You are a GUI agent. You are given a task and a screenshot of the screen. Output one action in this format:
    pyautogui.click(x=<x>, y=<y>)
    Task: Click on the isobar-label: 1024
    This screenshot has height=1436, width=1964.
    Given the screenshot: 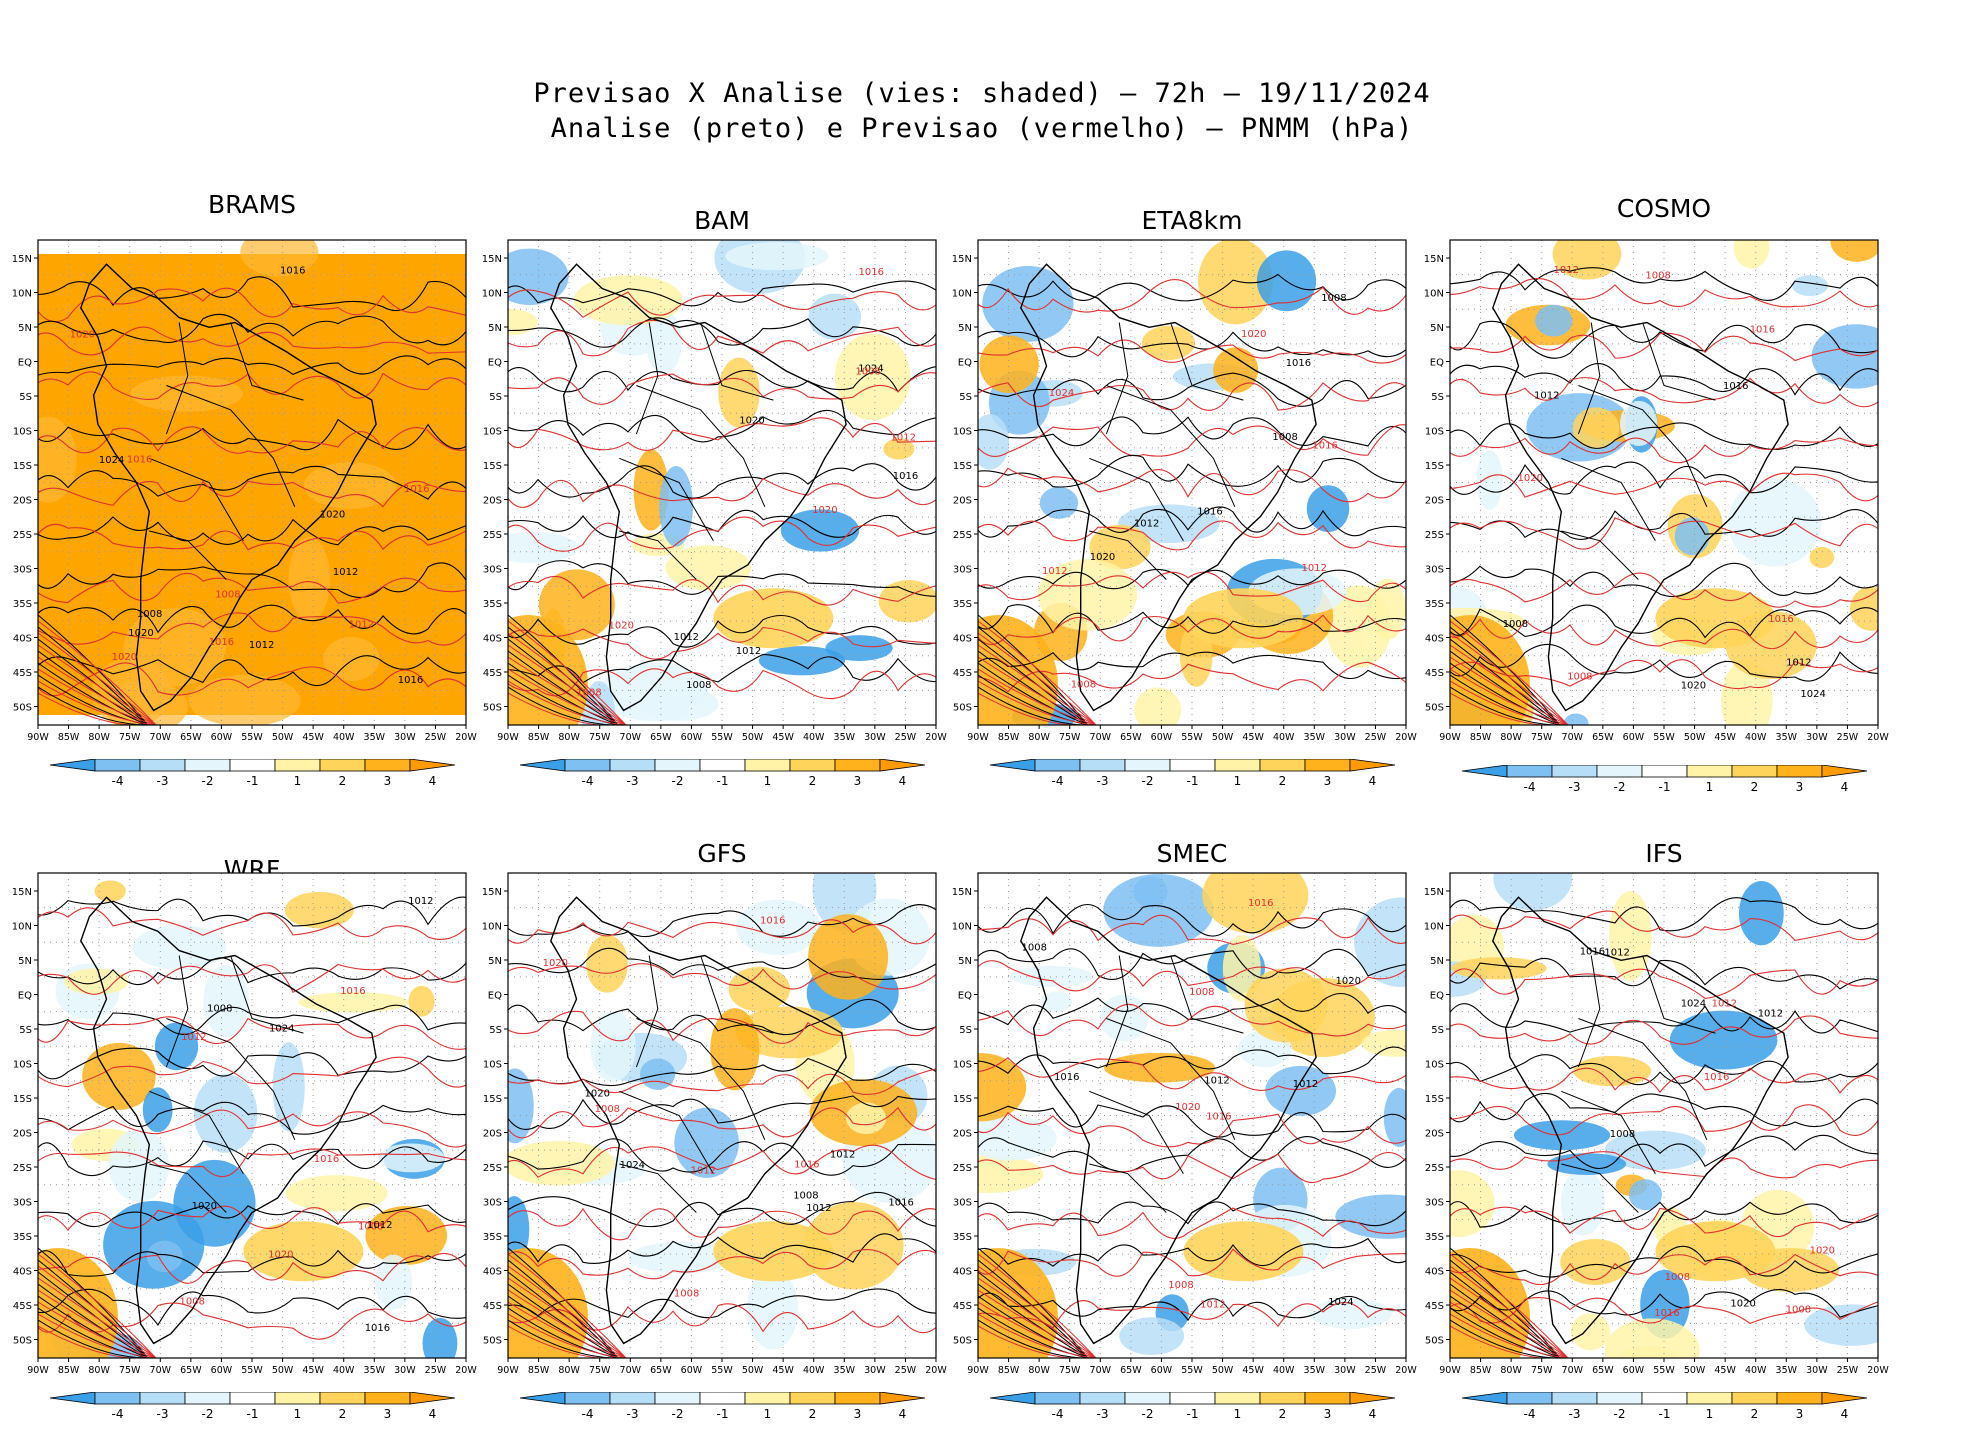 What is the action you would take?
    pyautogui.click(x=1812, y=694)
    